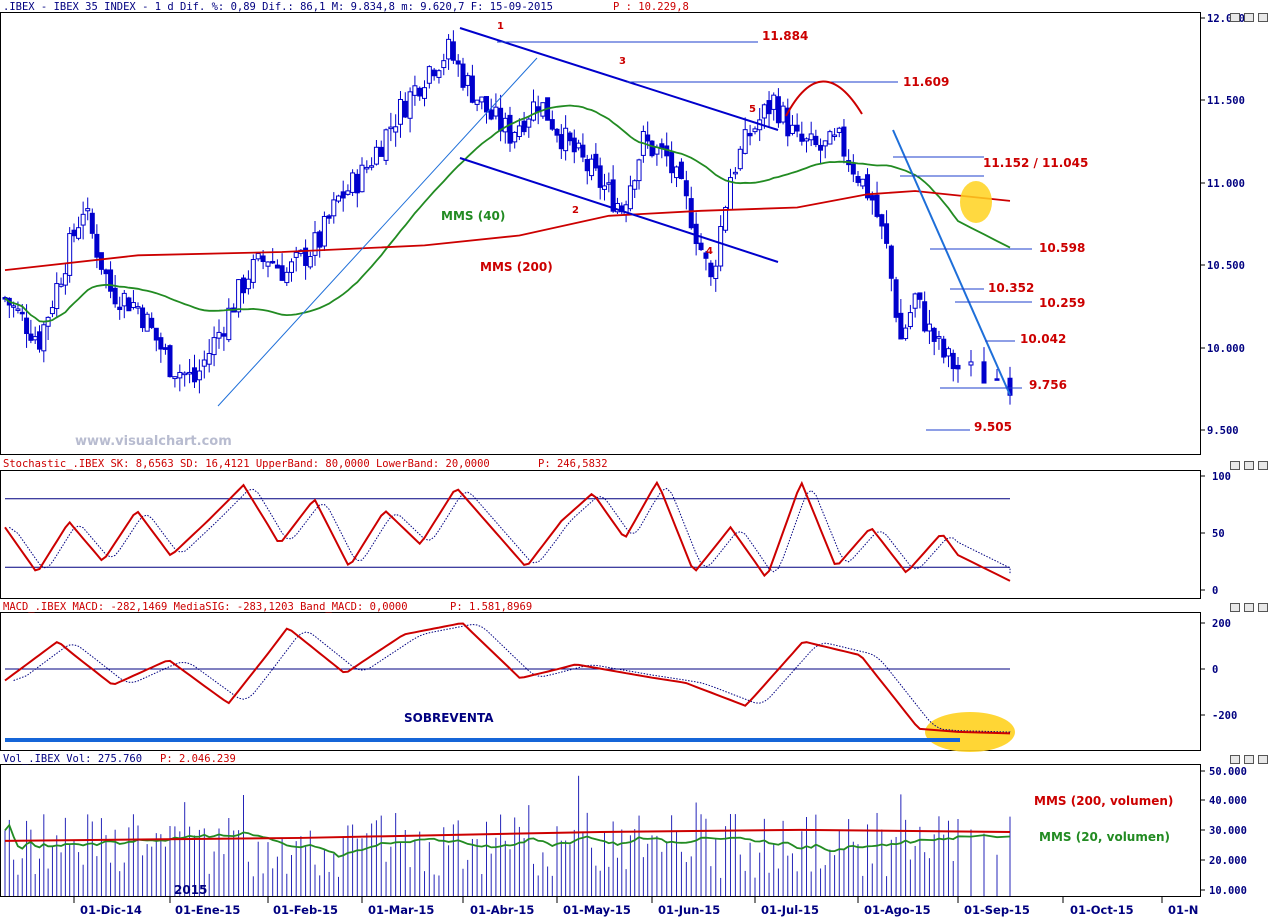 The image size is (1272, 917). I want to click on wave-label: 1, so click(500, 26).